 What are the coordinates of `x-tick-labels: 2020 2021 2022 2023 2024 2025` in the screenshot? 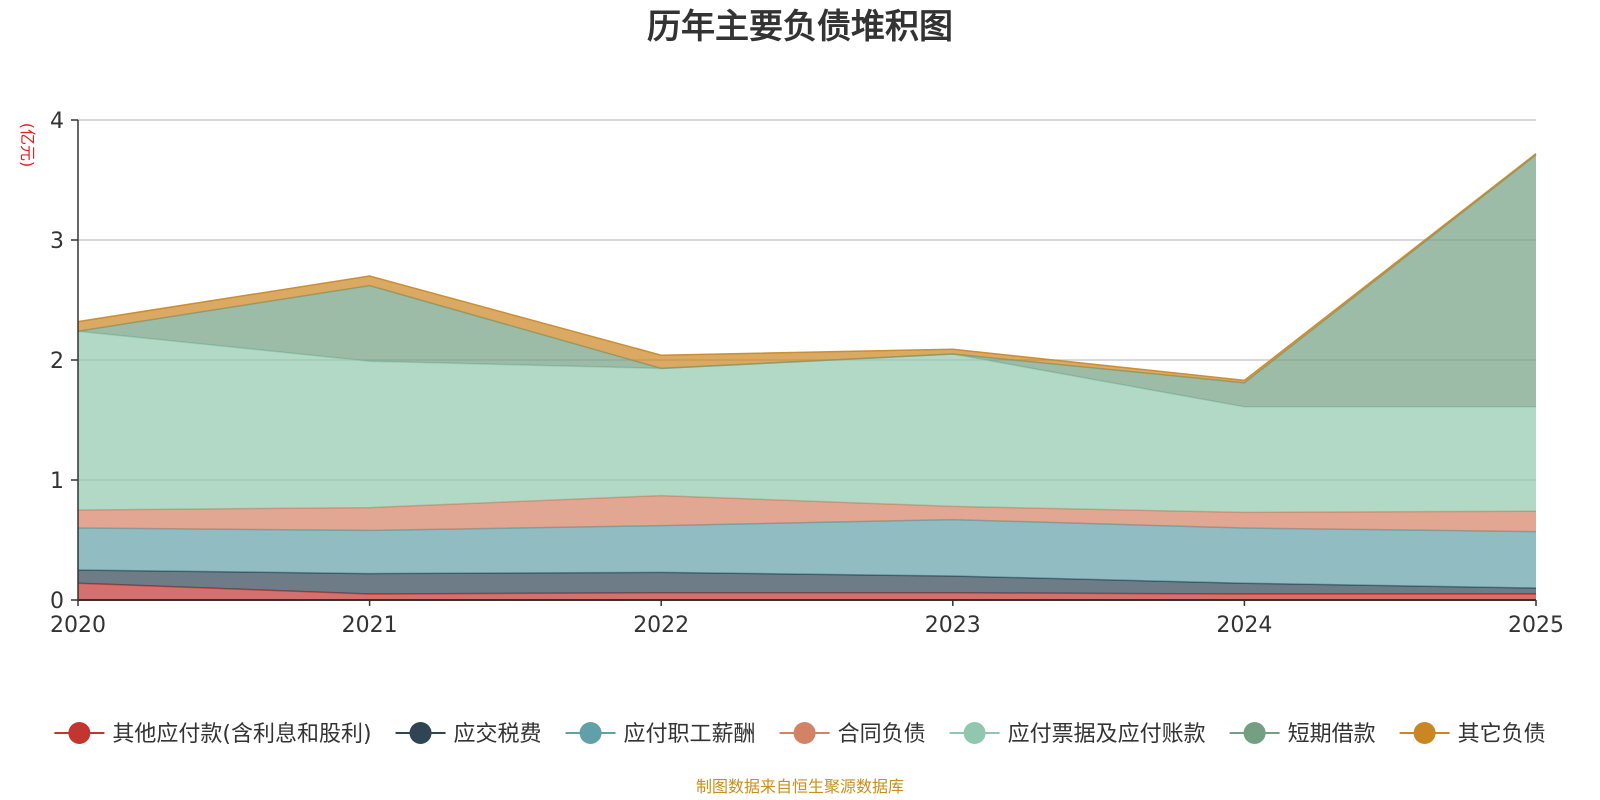 It's located at (807, 619).